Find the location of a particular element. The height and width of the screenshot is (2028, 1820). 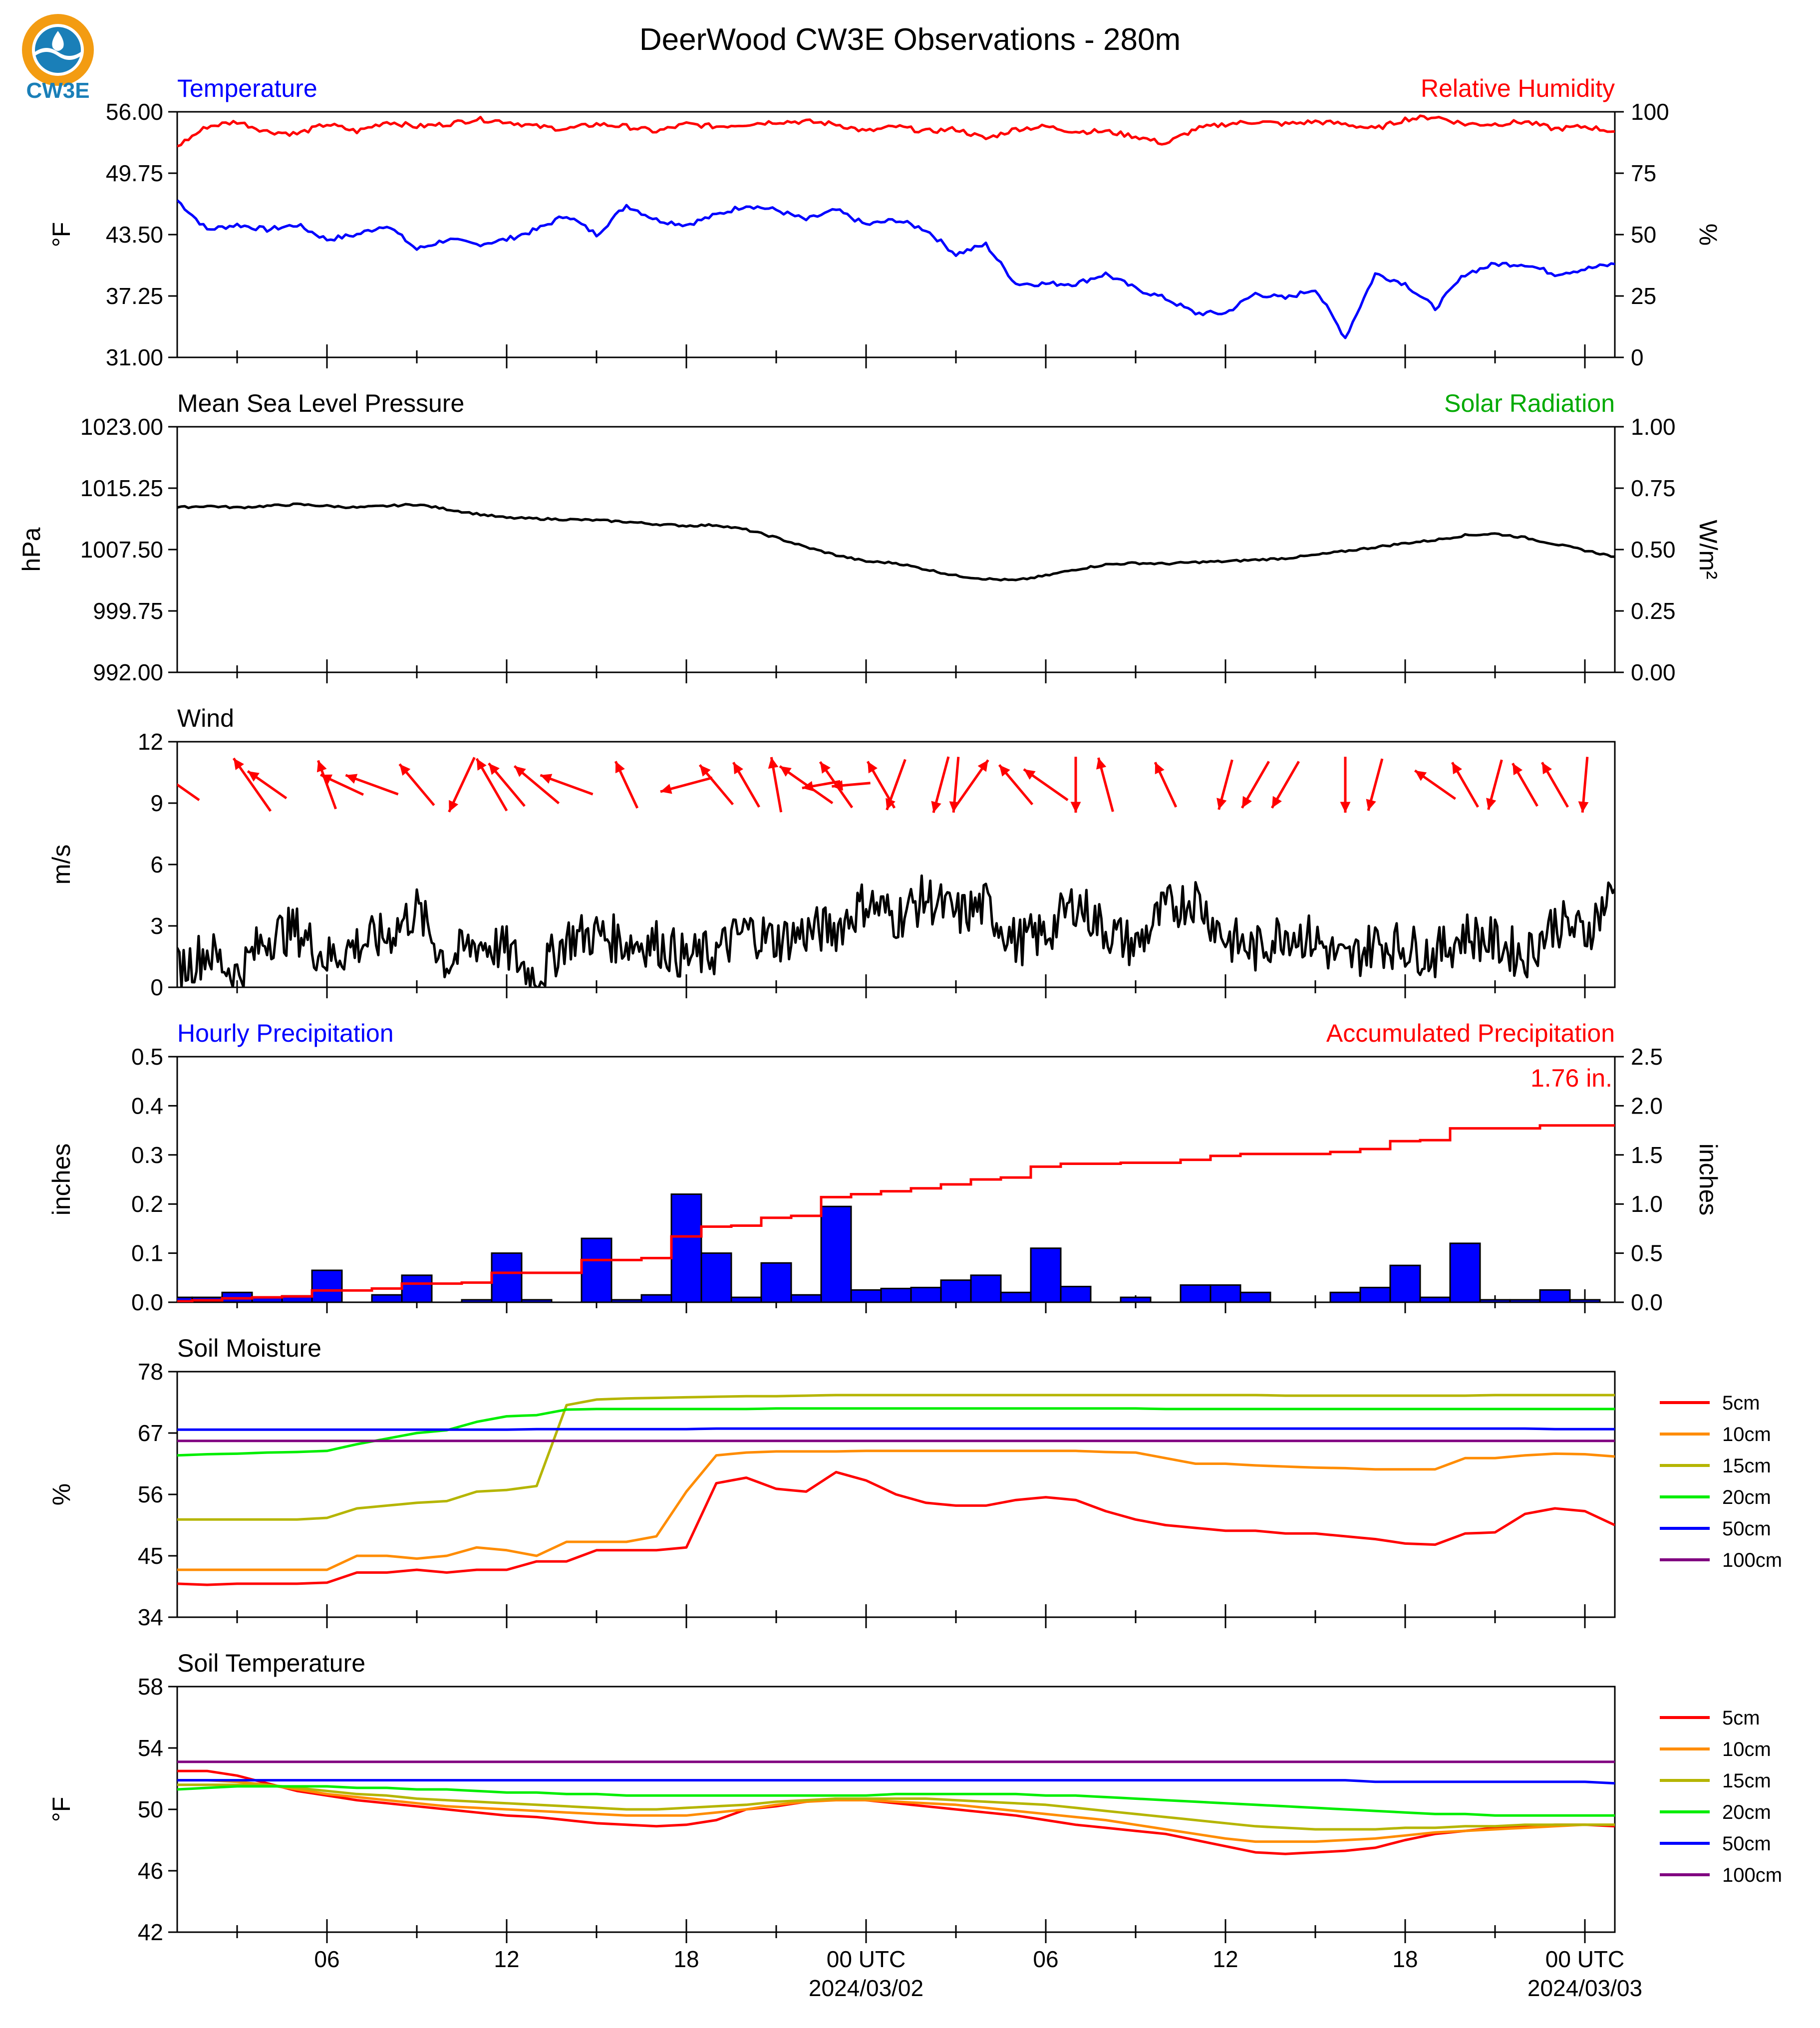

panel-title-left: Mean Sea Level Pressure is located at coordinates (320, 403).